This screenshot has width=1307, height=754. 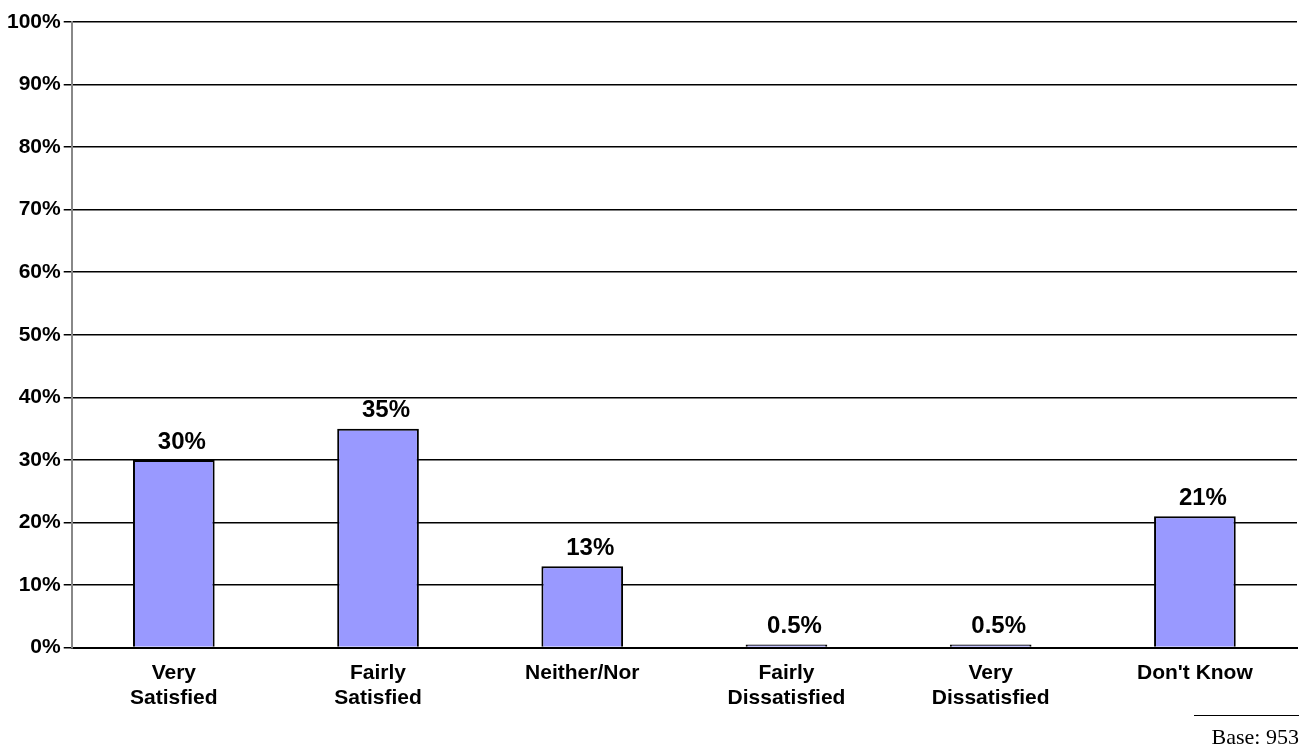 I want to click on y-tick-label: 40%, so click(x=40, y=396).